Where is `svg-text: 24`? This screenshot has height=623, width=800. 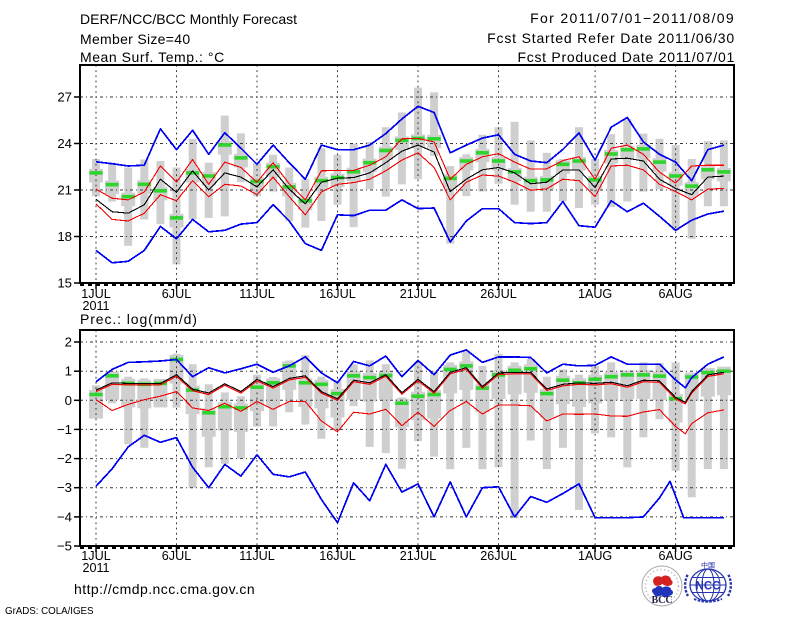 svg-text: 24 is located at coordinates (64, 143).